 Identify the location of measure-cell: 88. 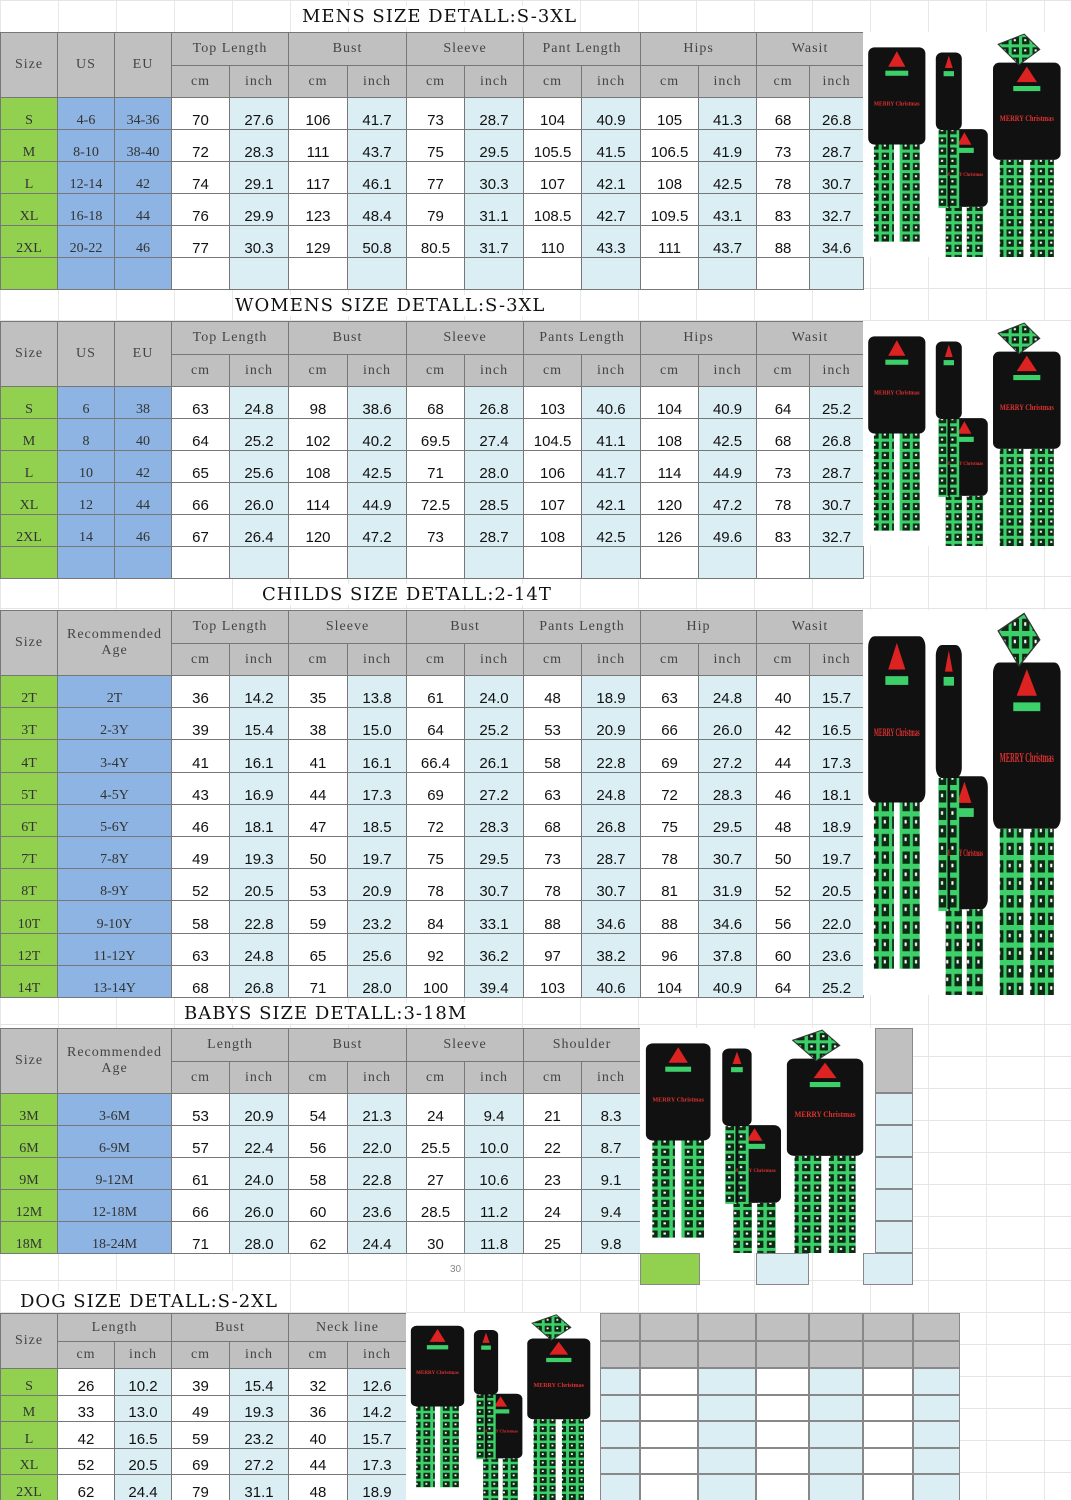
(783, 241).